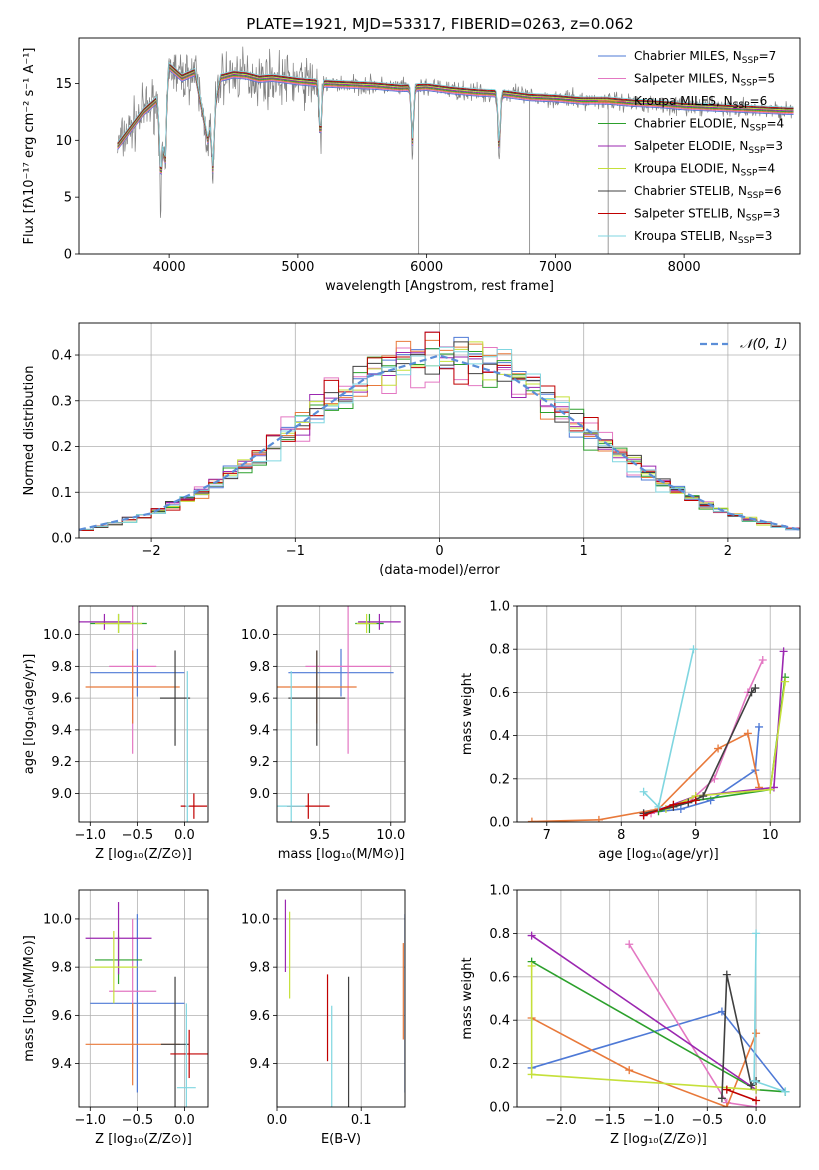  I want to click on x-axis-label: mass [log₁₀(M/M⊙)], so click(341, 854).